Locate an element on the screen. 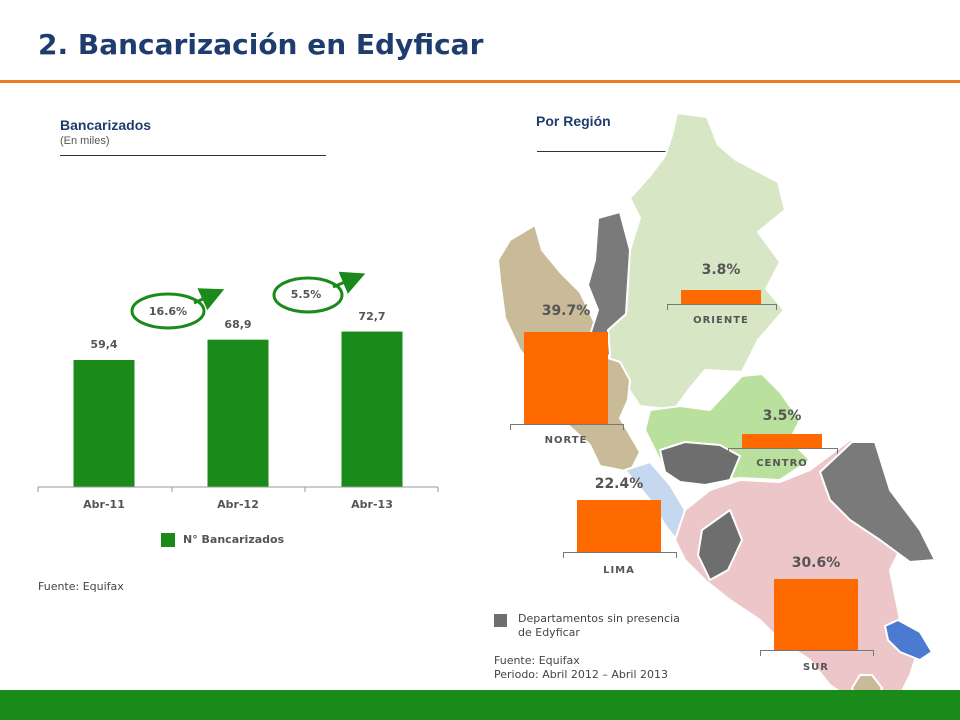 The height and width of the screenshot is (720, 960). bar-value-label: 68,9 is located at coordinates (238, 324).